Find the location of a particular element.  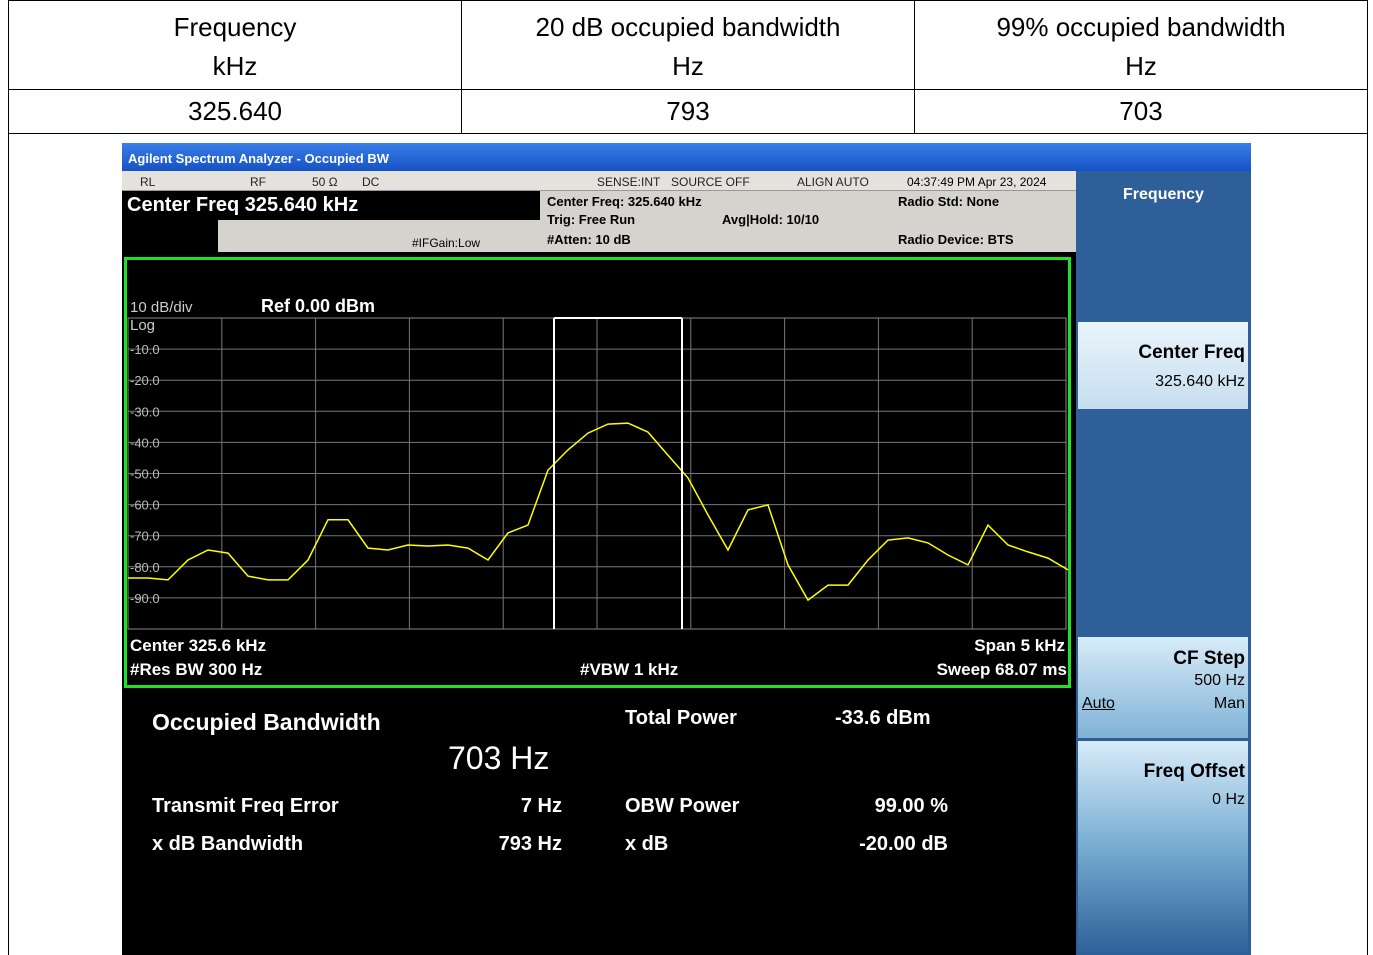

cell: 325.640 is located at coordinates (235, 111).